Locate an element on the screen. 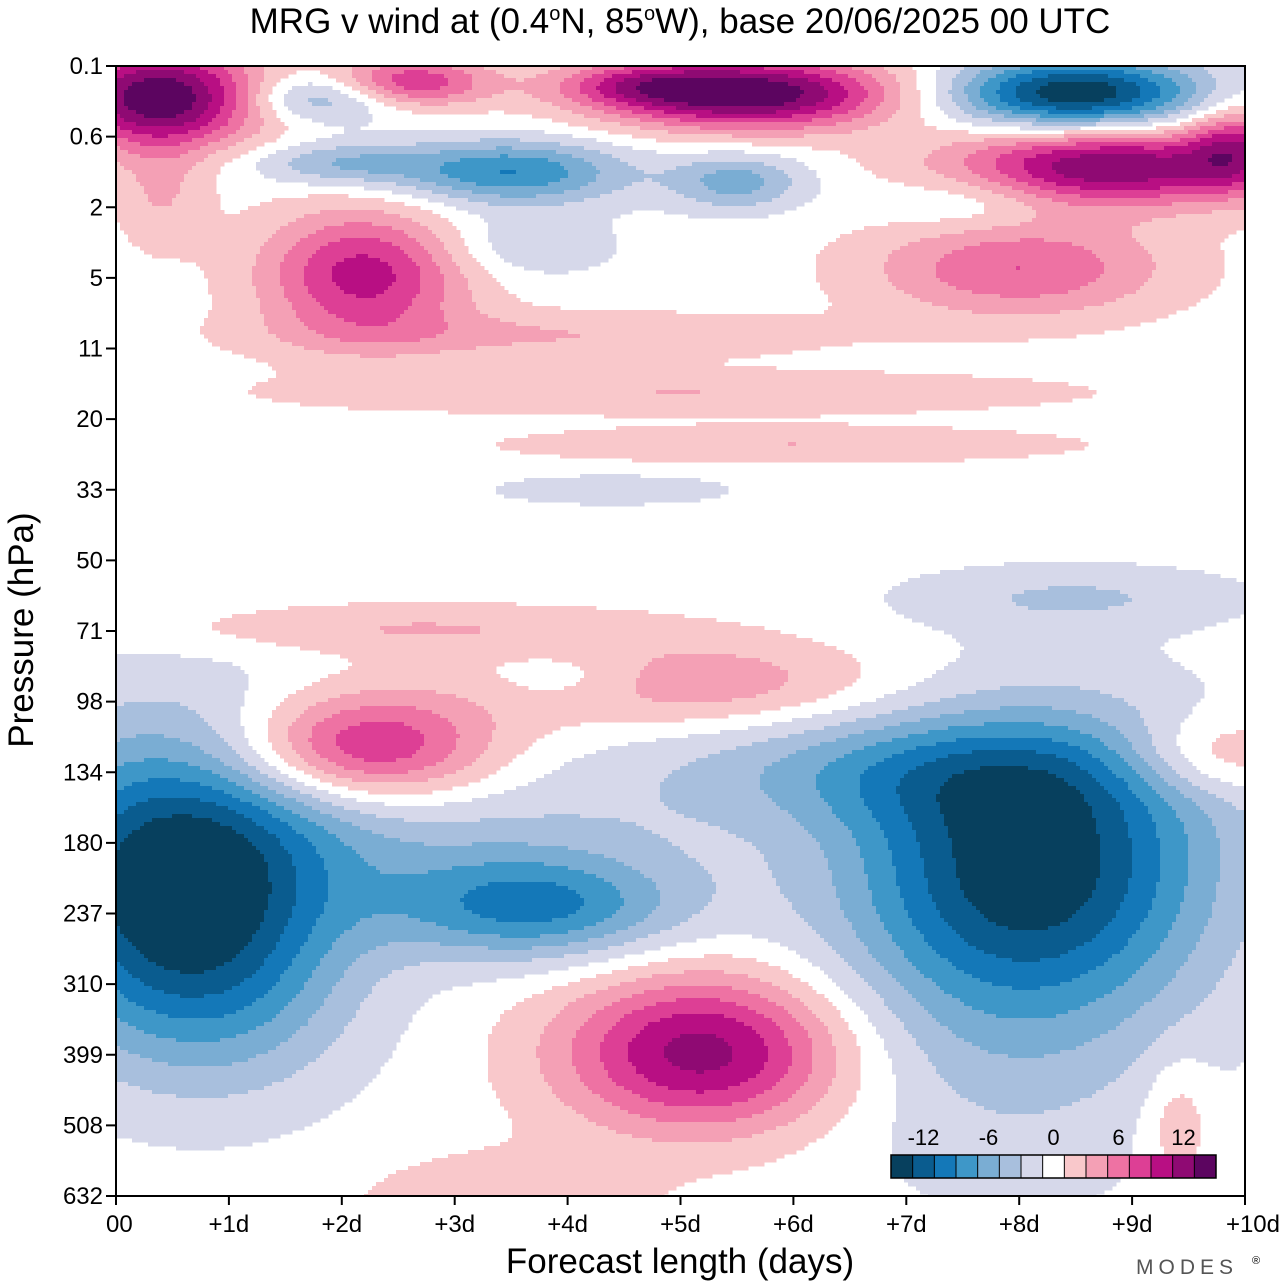 The image size is (1280, 1286). colorbar-swatch is located at coordinates (1075, 1166).